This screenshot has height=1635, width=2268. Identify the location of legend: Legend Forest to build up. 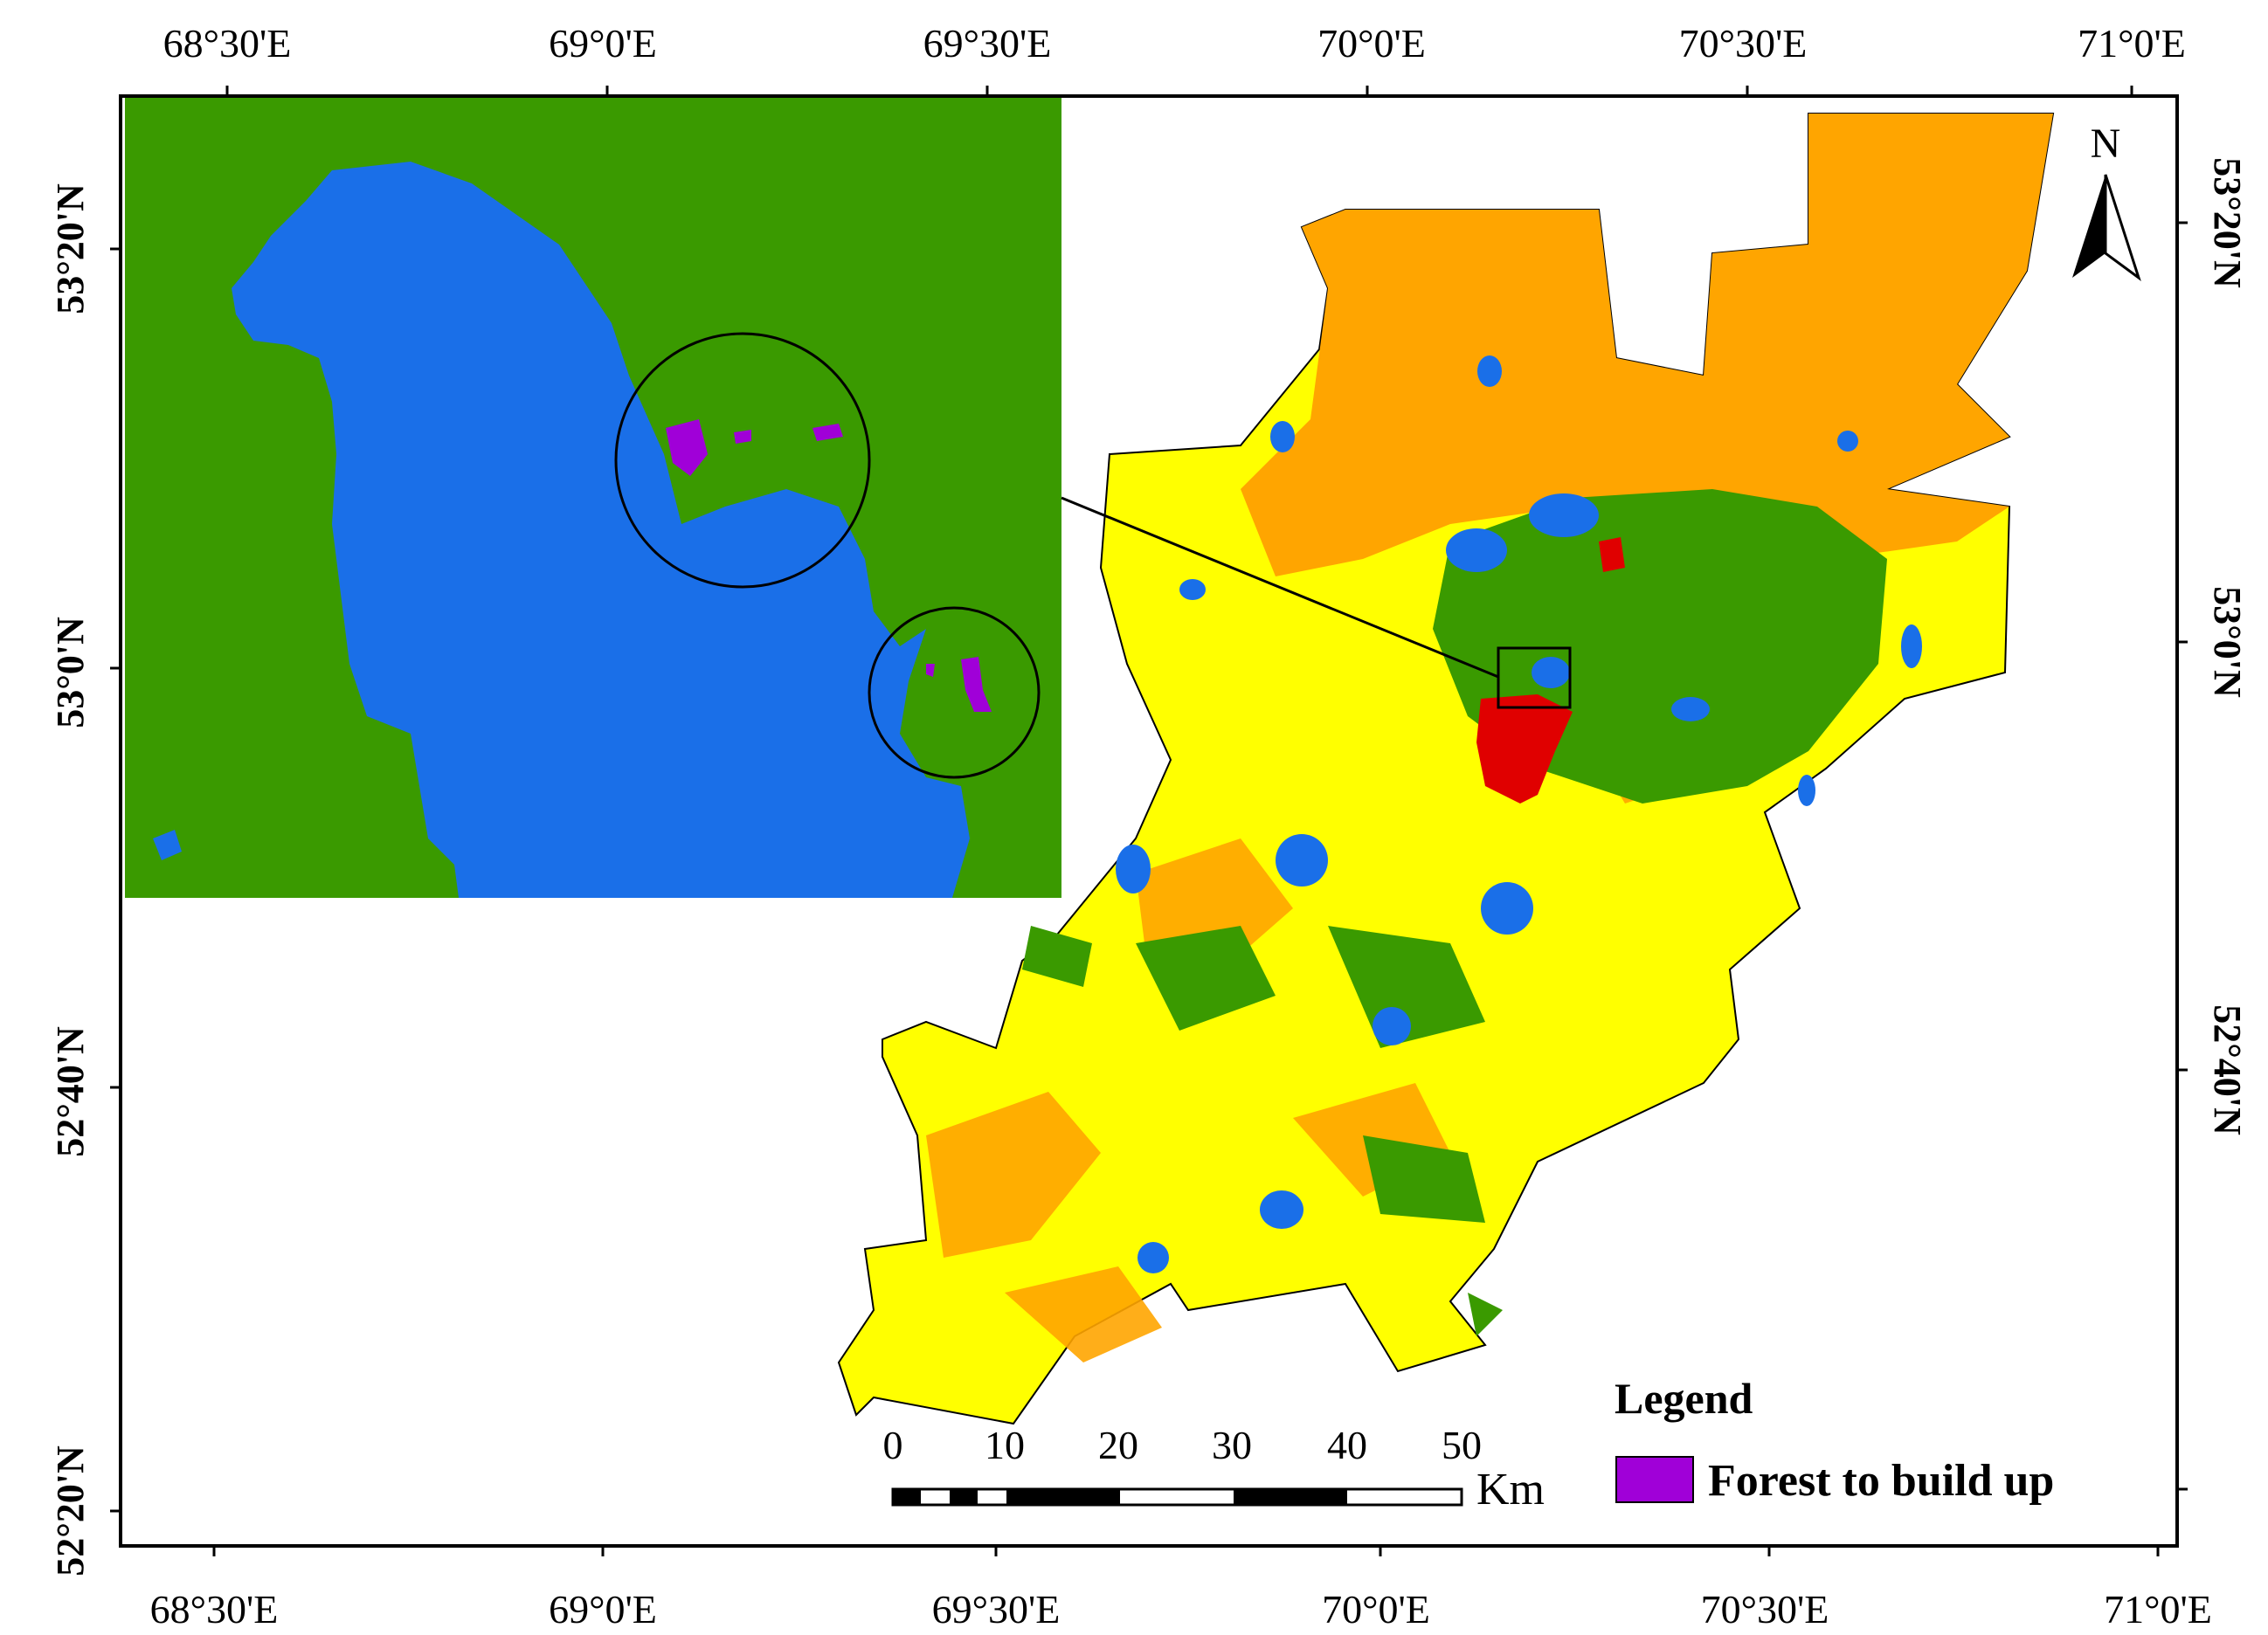
(1835, 1440).